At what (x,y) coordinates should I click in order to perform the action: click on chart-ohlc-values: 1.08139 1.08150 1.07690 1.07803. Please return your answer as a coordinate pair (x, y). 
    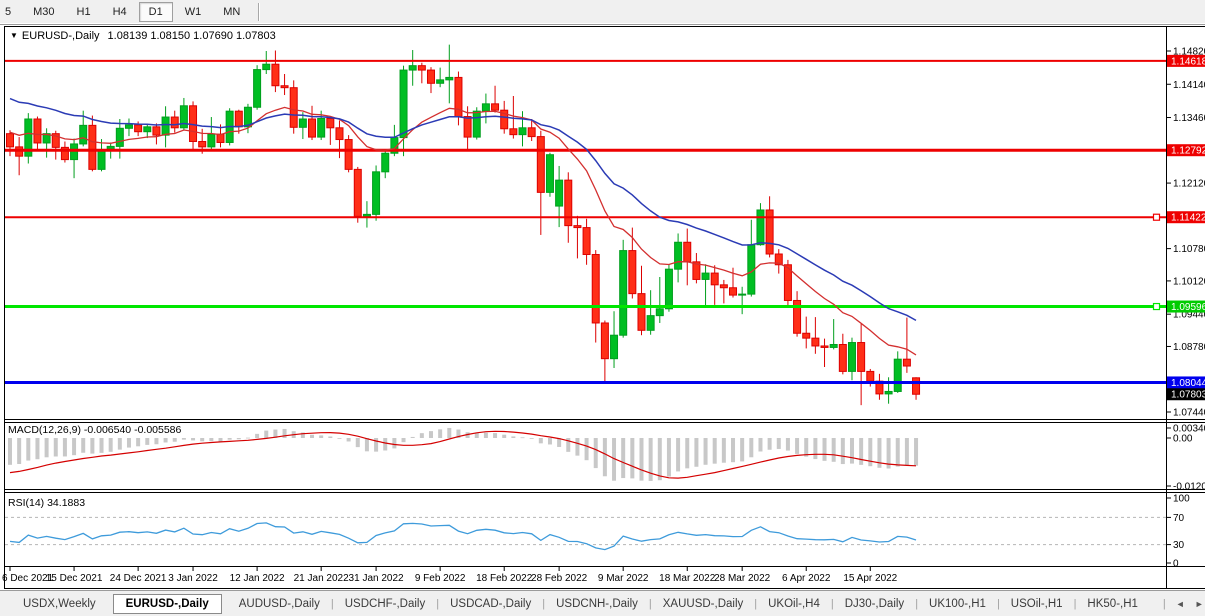
    Looking at the image, I should click on (191, 36).